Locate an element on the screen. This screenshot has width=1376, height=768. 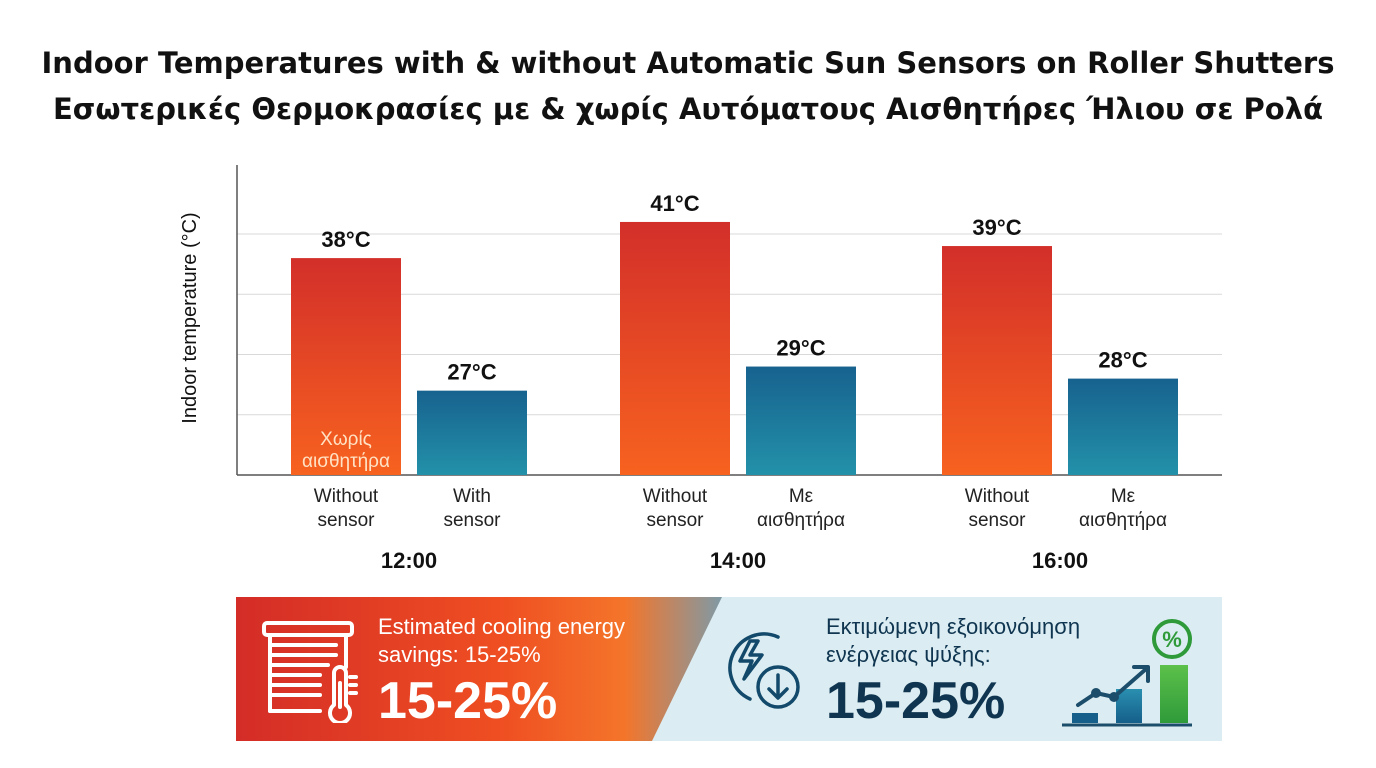
savings-value-greek: 15-25% is located at coordinates (916, 701).